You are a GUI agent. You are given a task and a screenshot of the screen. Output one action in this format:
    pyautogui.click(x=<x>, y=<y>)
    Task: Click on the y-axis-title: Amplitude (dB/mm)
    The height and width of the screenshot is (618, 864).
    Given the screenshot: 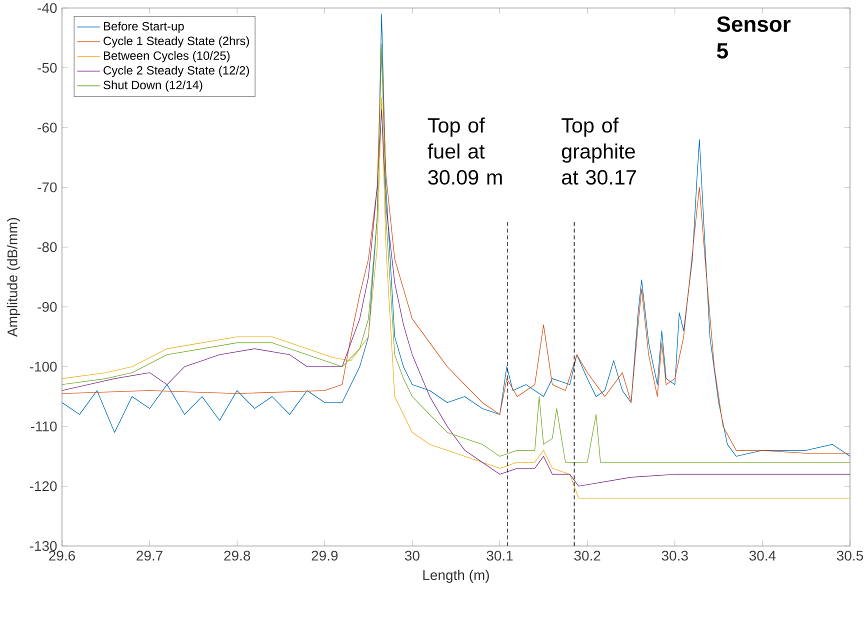 What is the action you would take?
    pyautogui.click(x=13, y=277)
    